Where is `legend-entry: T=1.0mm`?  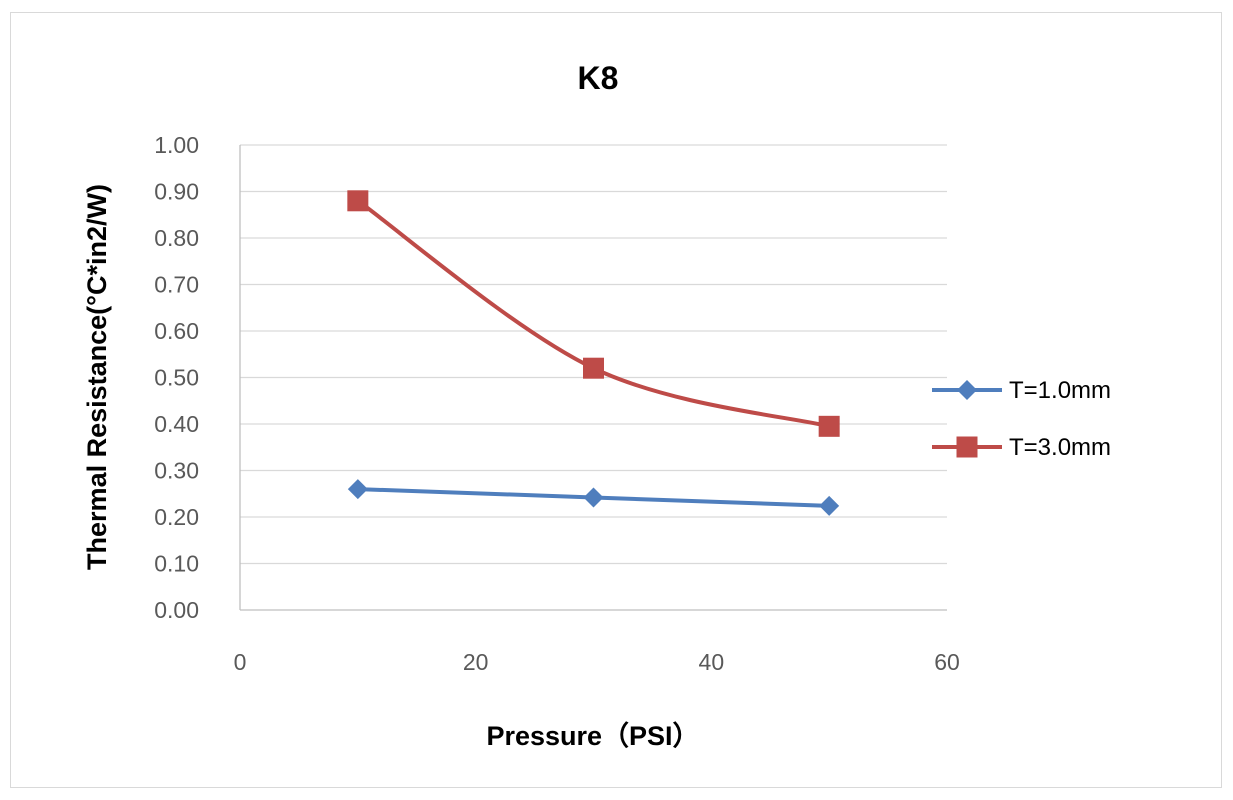 legend-entry: T=1.0mm is located at coordinates (1021, 390).